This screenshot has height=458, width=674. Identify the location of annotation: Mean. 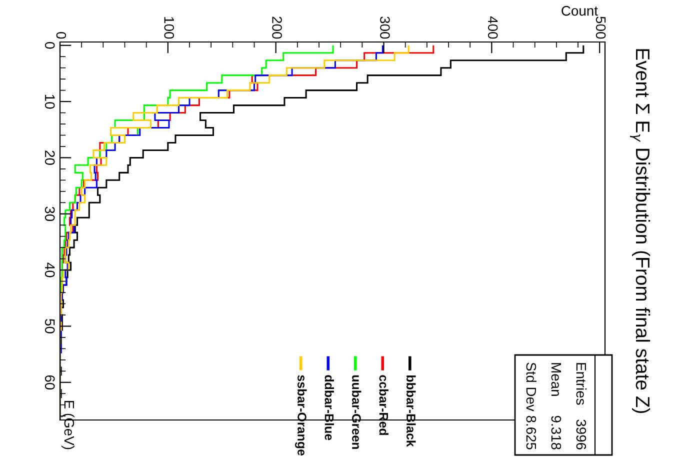
(556, 379).